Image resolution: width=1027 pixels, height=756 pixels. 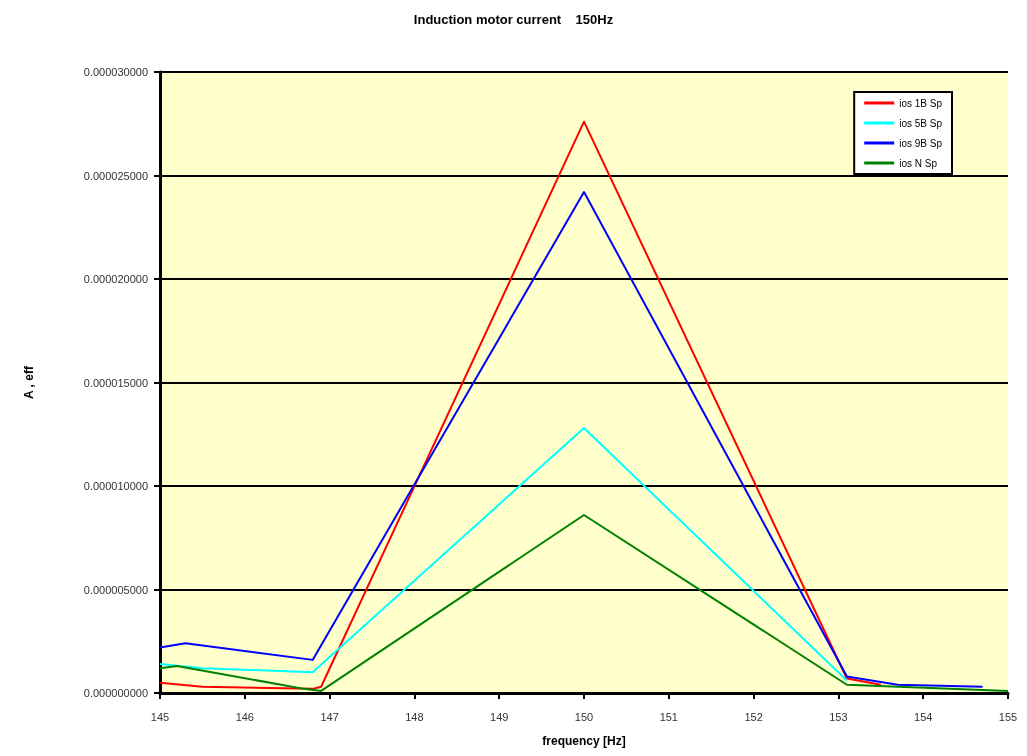 What do you see at coordinates (160, 716) in the screenshot?
I see `x-tick-label: 145` at bounding box center [160, 716].